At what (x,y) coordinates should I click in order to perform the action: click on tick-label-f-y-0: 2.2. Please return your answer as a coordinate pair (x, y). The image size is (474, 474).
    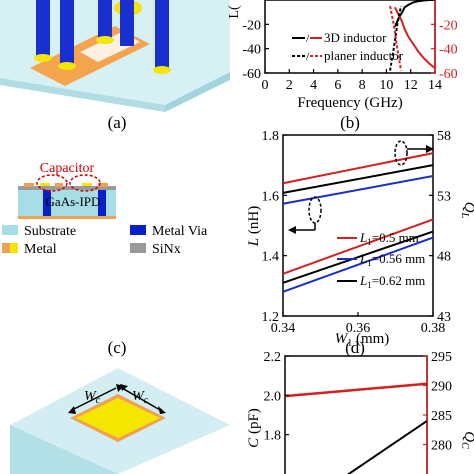
    Looking at the image, I should click on (273, 357).